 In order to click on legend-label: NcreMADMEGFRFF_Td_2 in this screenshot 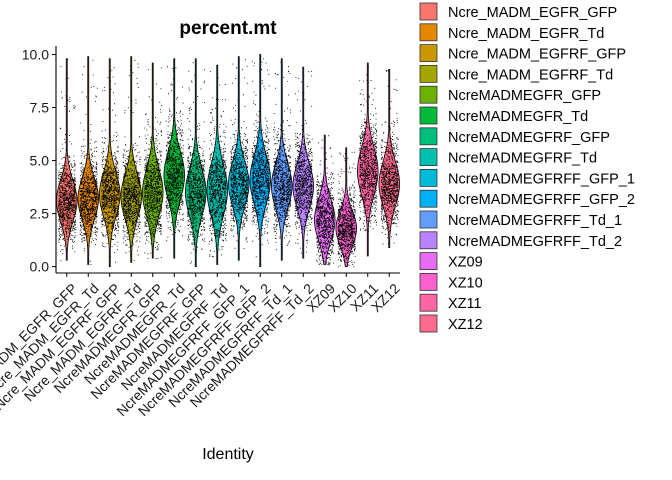, I will do `click(535, 242)`.